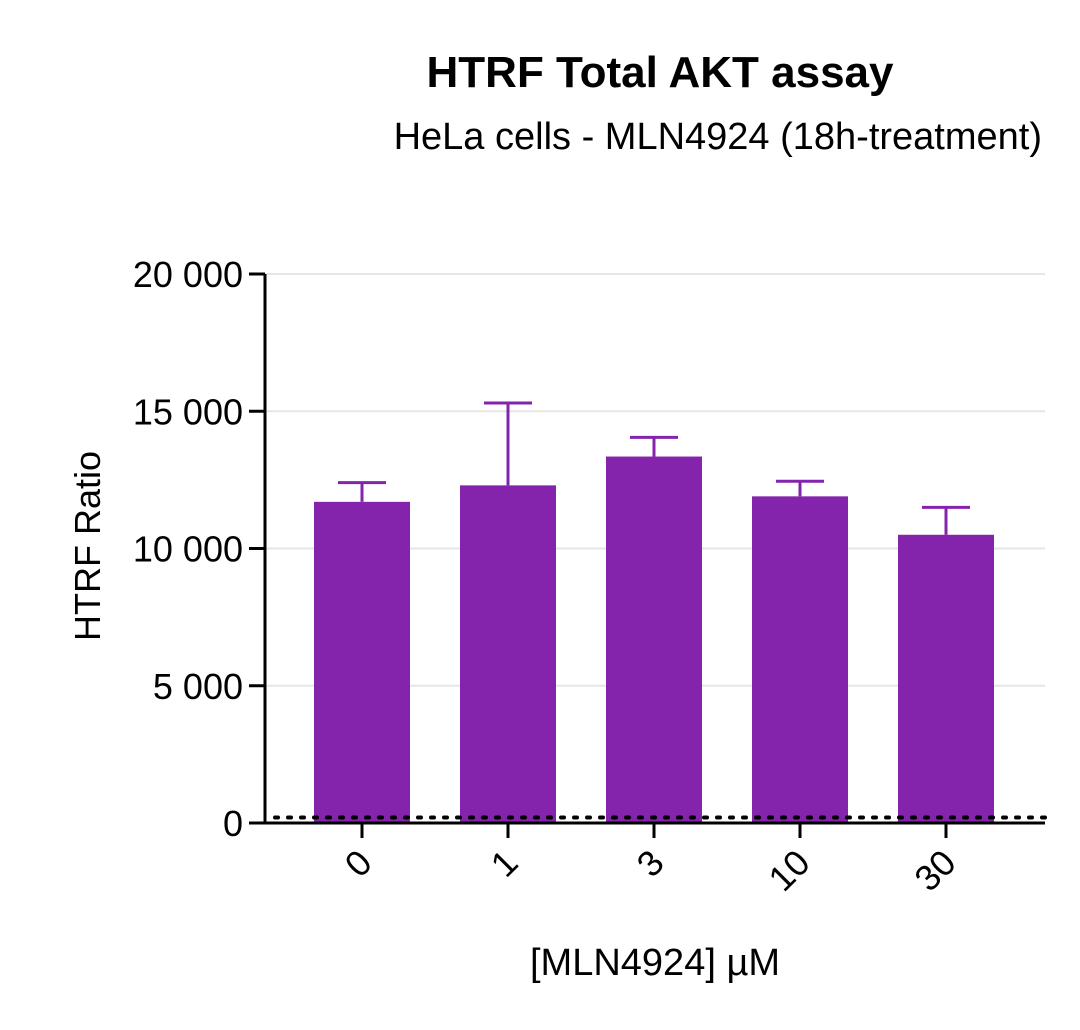 This screenshot has width=1080, height=1030. Describe the element at coordinates (188, 411) in the screenshot. I see `y-tick-label: 15 000` at that location.